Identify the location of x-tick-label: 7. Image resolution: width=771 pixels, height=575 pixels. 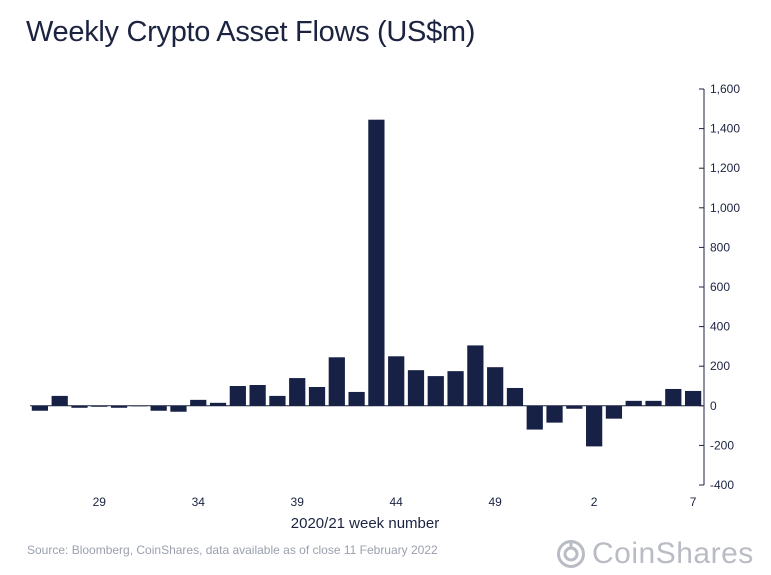
(693, 502).